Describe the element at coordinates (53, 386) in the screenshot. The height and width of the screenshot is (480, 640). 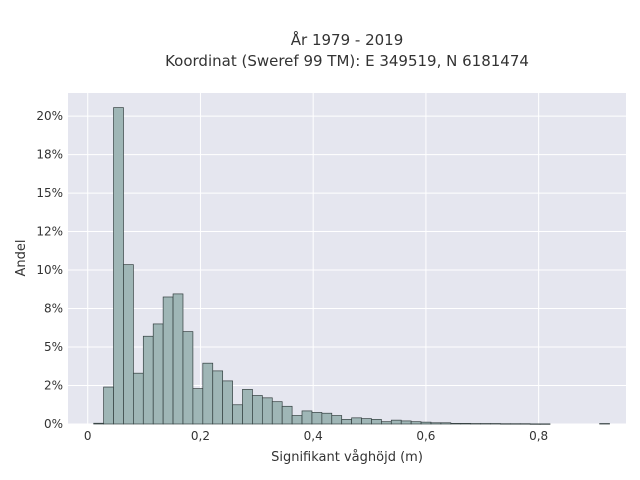
I see `y-tick-label: 2%` at that location.